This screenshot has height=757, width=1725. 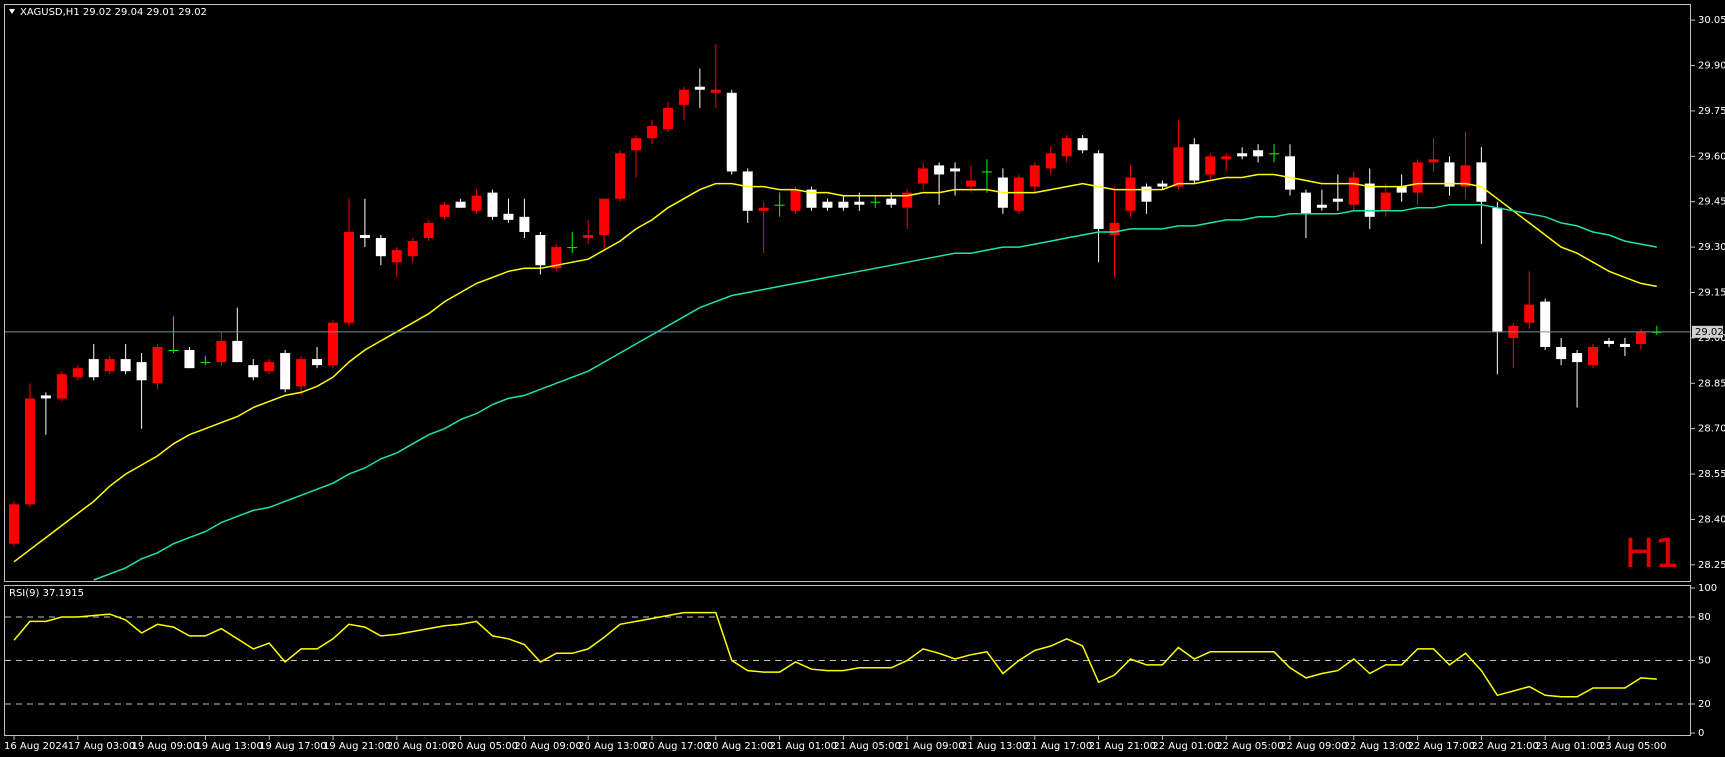 What do you see at coordinates (1122, 746) in the screenshot?
I see `x-tick-label: 21 Aug 21:00` at bounding box center [1122, 746].